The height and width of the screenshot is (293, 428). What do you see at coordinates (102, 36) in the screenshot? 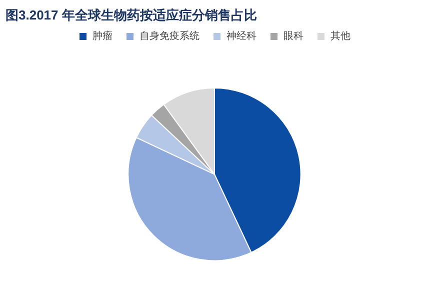
I see `legend-label: 肿瘤` at bounding box center [102, 36].